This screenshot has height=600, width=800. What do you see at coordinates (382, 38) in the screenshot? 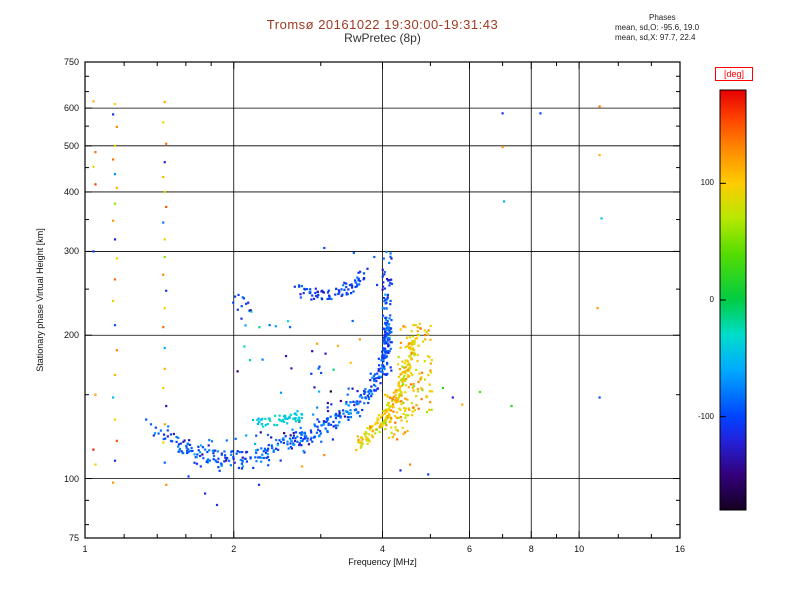
I see `page-subtitle: RwPretec (8p)` at bounding box center [382, 38].